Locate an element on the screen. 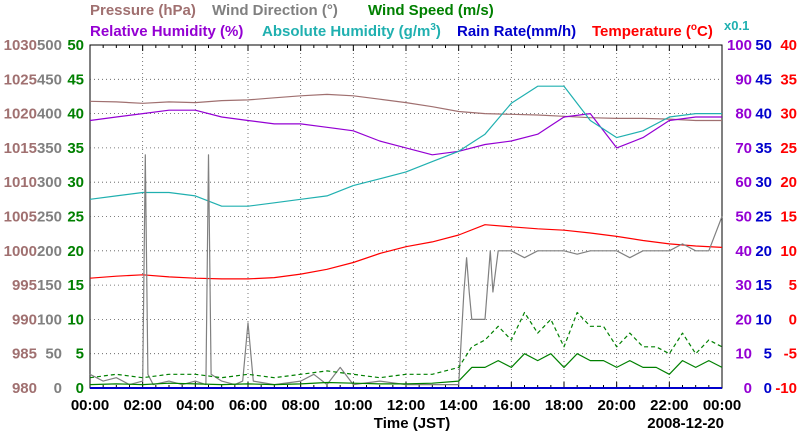  tick-x-time: 16:00 is located at coordinates (511, 405).